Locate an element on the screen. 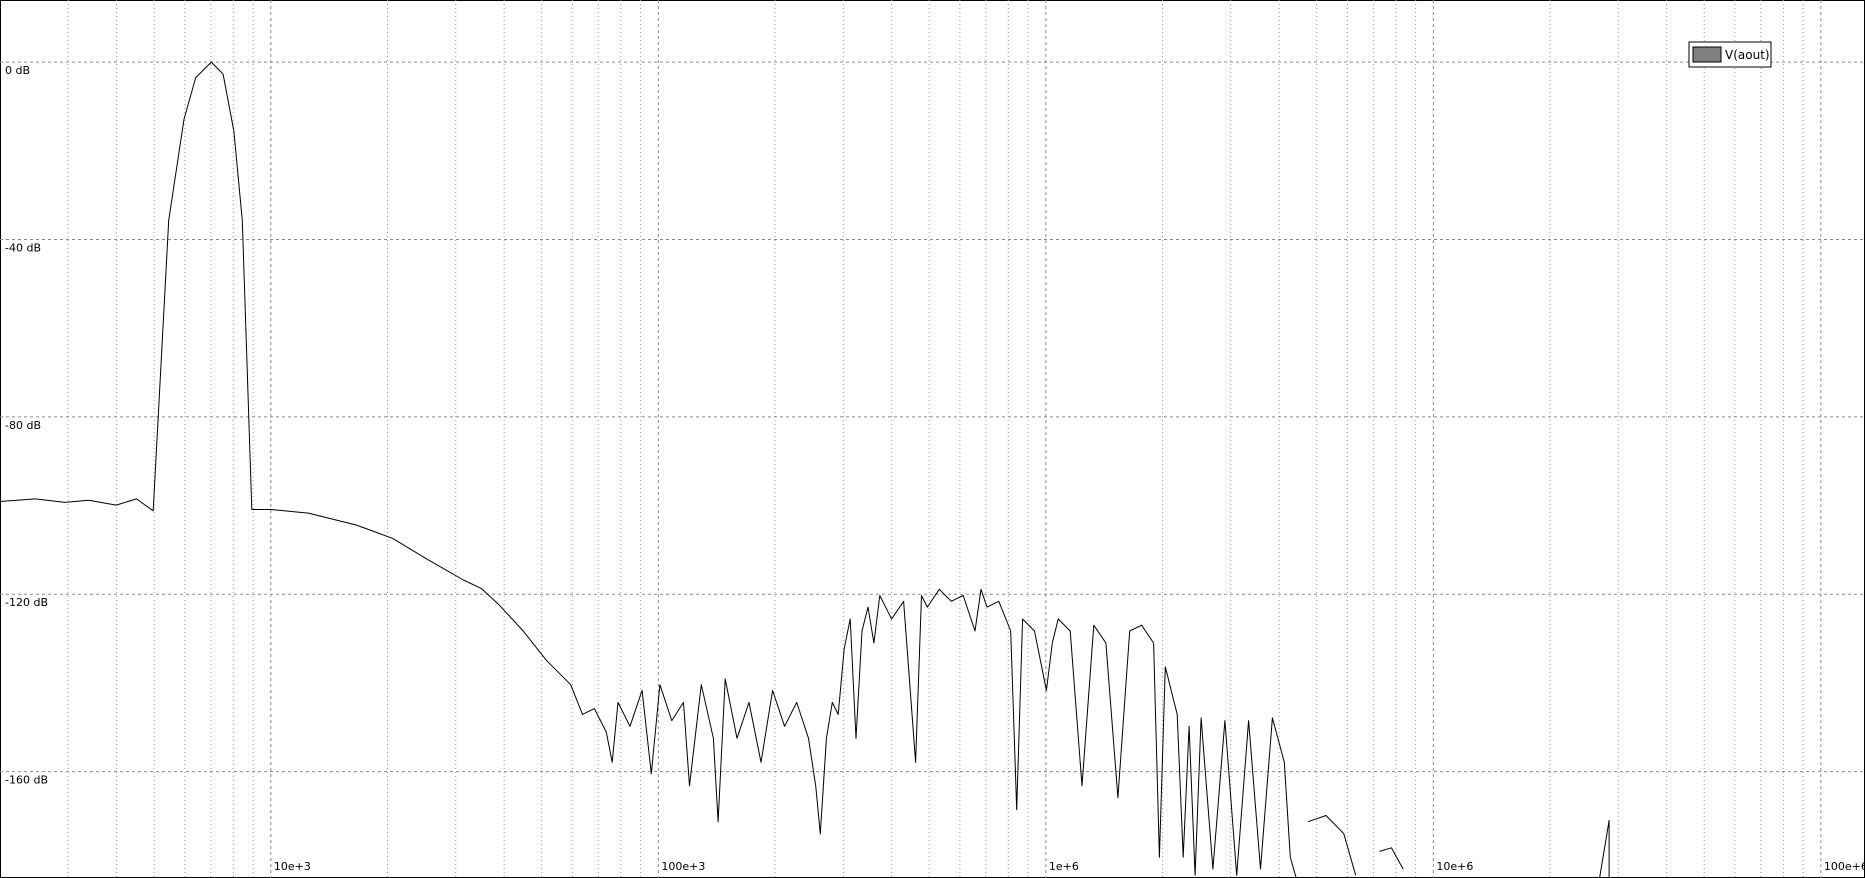 The height and width of the screenshot is (878, 1865). x-tick-label: 10e+6 is located at coordinates (1454, 866).